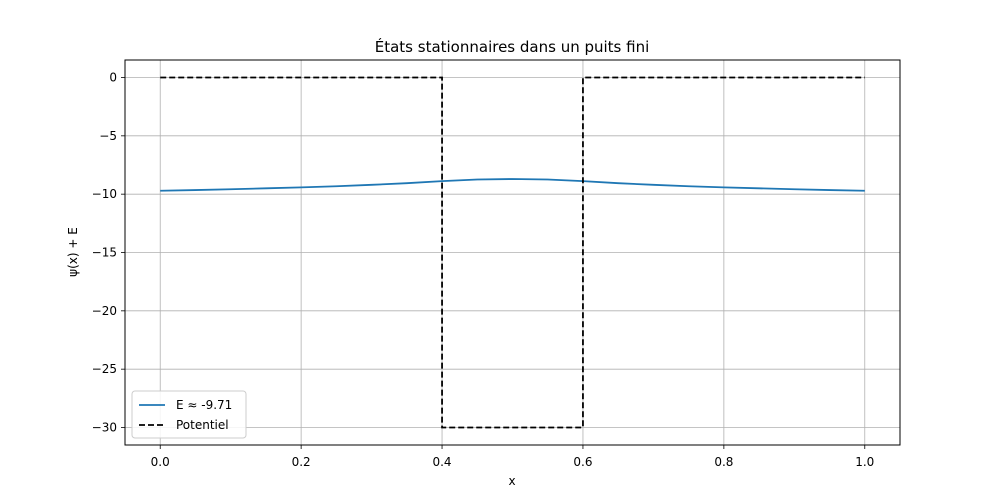 The height and width of the screenshot is (500, 1000). I want to click on y-tick-label: −15, so click(104, 253).